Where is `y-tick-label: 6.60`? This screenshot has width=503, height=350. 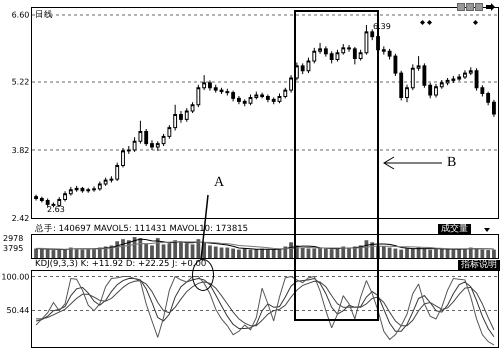
y-tick-label: 6.60 is located at coordinates (21, 15).